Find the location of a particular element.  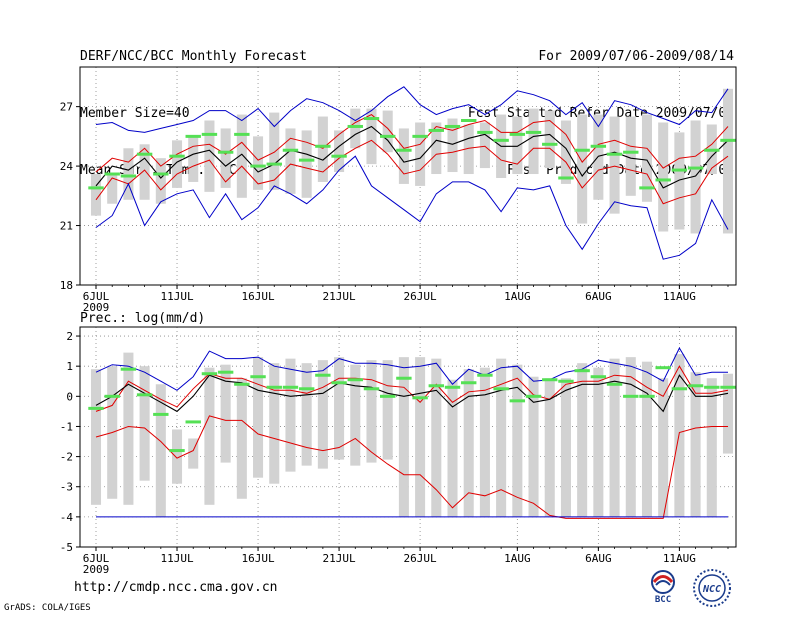

series-max is located at coordinates (411, 369).